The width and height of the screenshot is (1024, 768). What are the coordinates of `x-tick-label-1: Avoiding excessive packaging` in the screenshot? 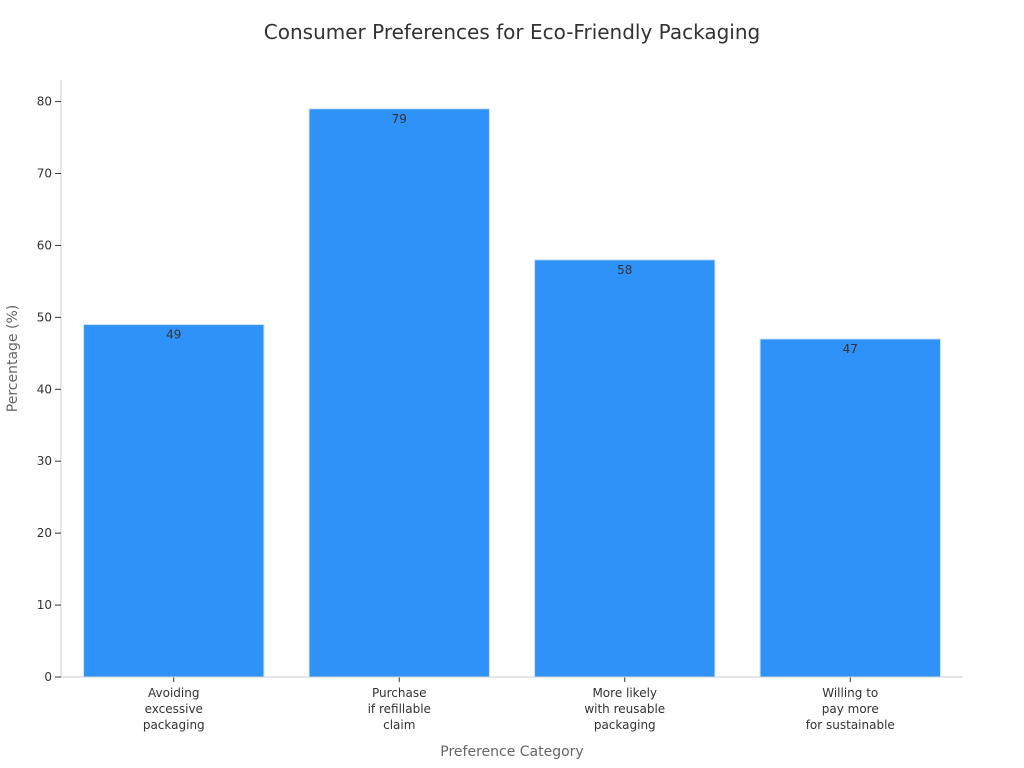 It's located at (174, 709).